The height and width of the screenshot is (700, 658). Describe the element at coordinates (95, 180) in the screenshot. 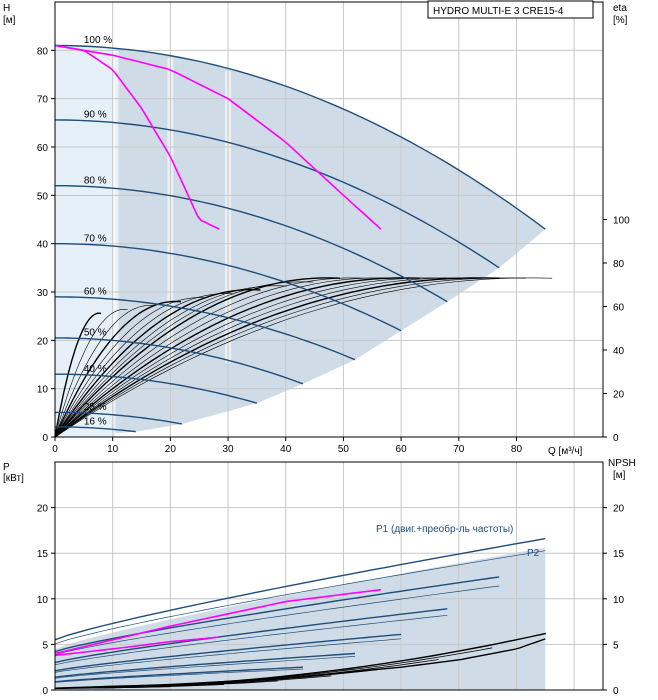

I see `speed-label: 80 %` at that location.